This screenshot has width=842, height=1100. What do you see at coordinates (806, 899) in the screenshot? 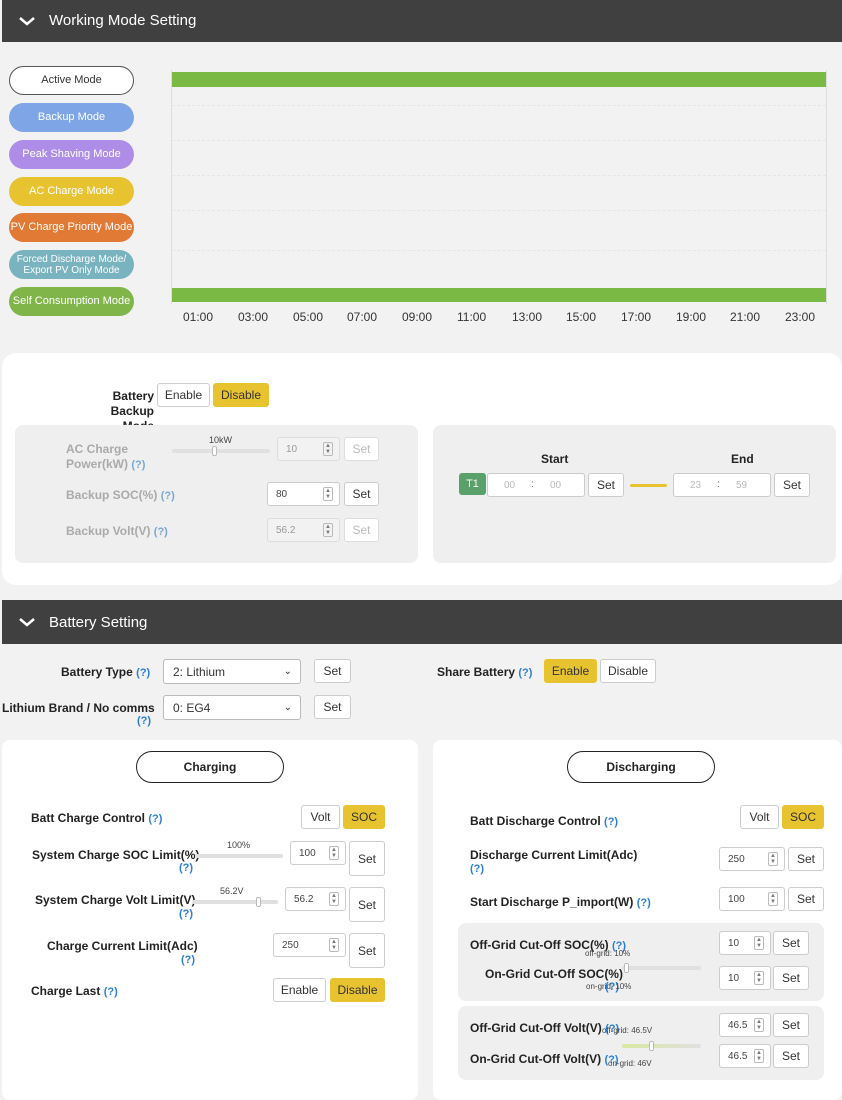
I see `p-import-set-button: Set` at bounding box center [806, 899].